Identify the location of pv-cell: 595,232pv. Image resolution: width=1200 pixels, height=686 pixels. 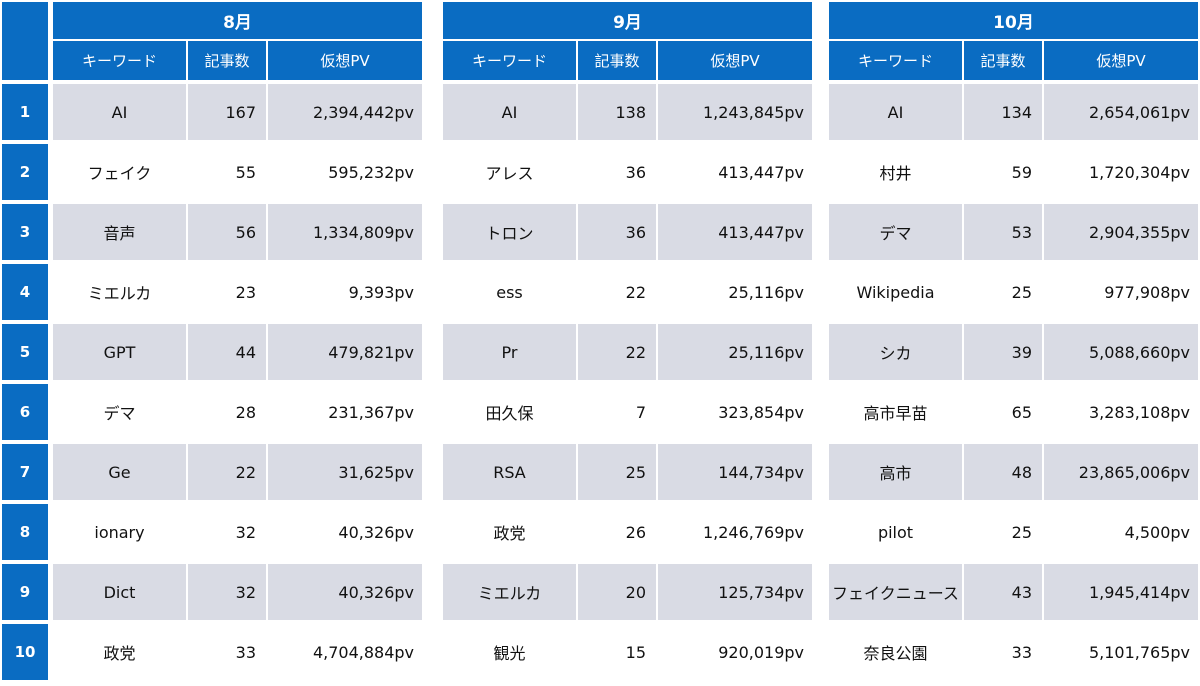
(371, 172).